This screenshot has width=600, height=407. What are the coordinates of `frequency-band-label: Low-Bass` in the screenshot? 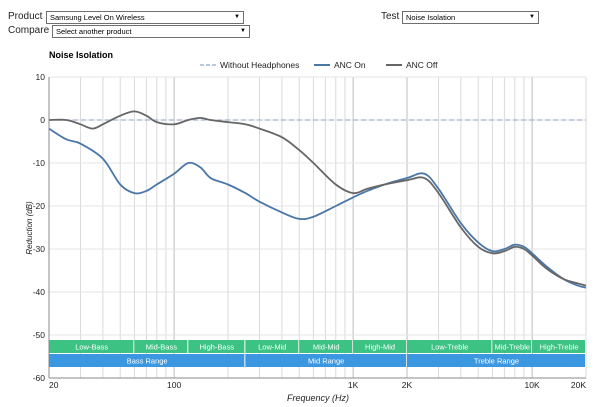 It's located at (91, 347).